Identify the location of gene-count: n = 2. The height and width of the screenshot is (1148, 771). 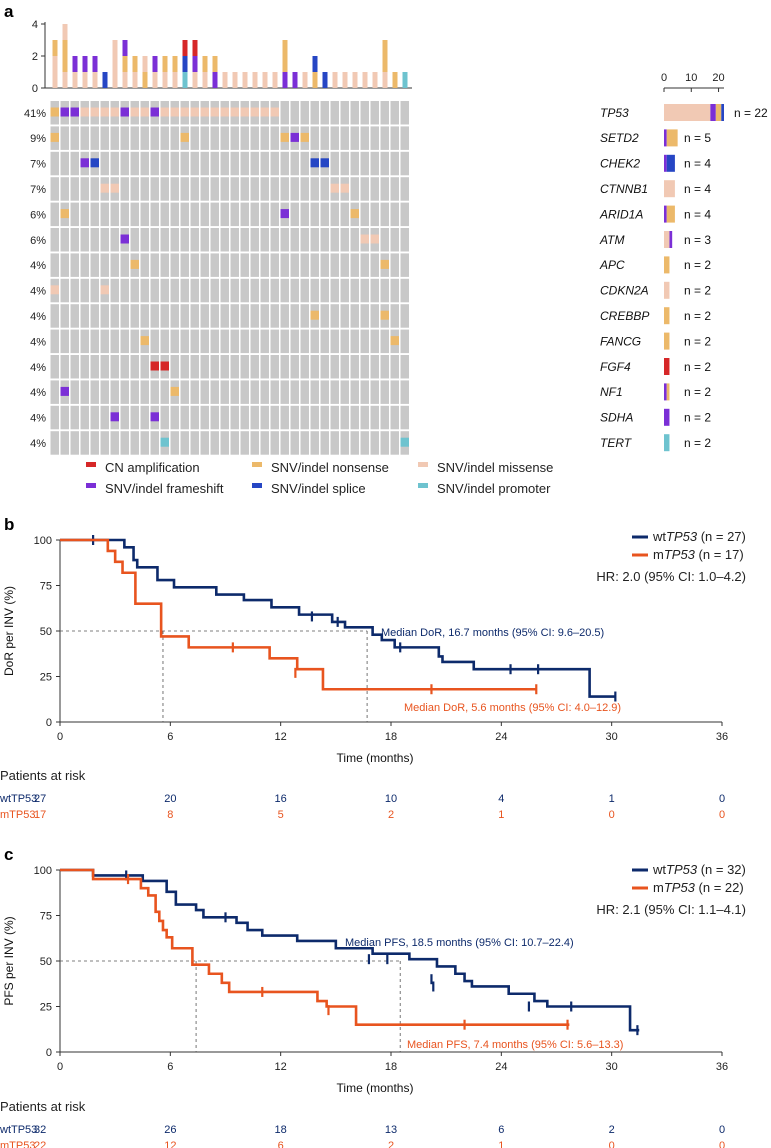
(697, 316).